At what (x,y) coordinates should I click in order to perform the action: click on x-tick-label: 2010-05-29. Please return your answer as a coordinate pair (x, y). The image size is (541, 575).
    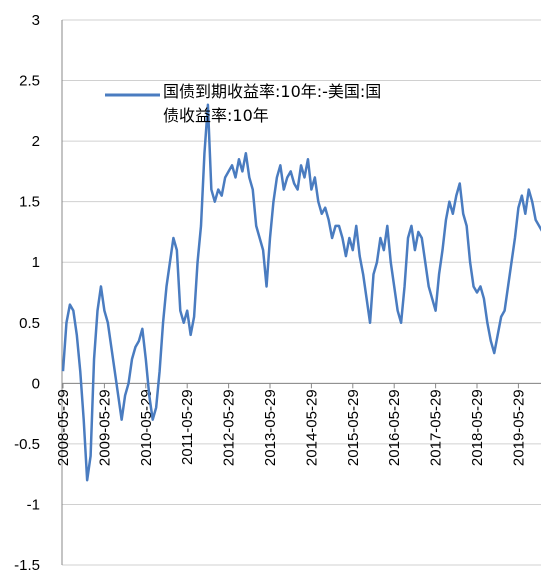
    Looking at the image, I should click on (146, 427).